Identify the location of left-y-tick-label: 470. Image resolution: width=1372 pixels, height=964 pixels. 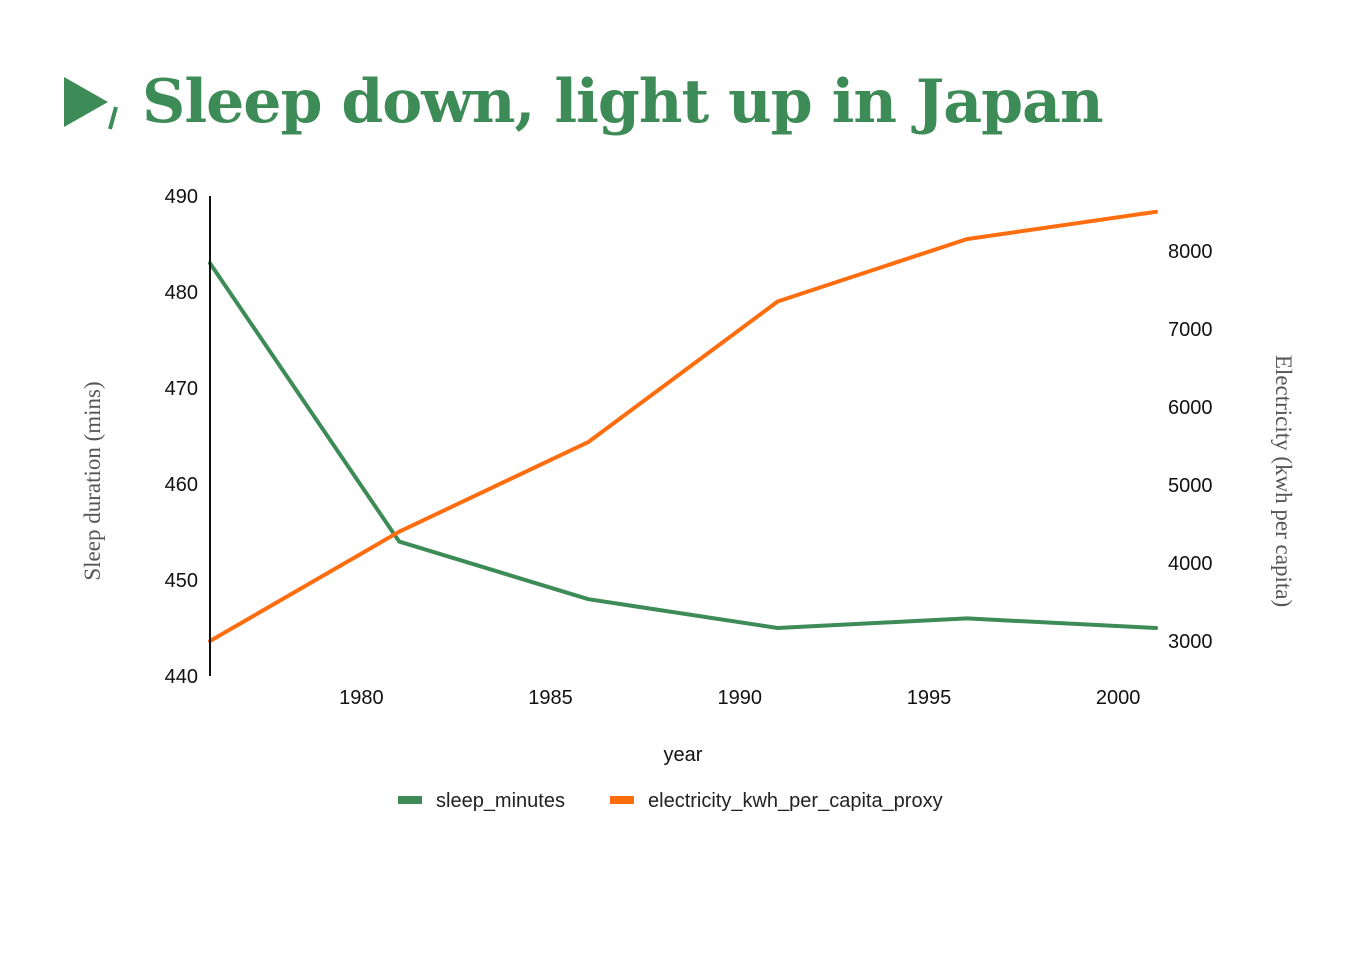
(181, 389).